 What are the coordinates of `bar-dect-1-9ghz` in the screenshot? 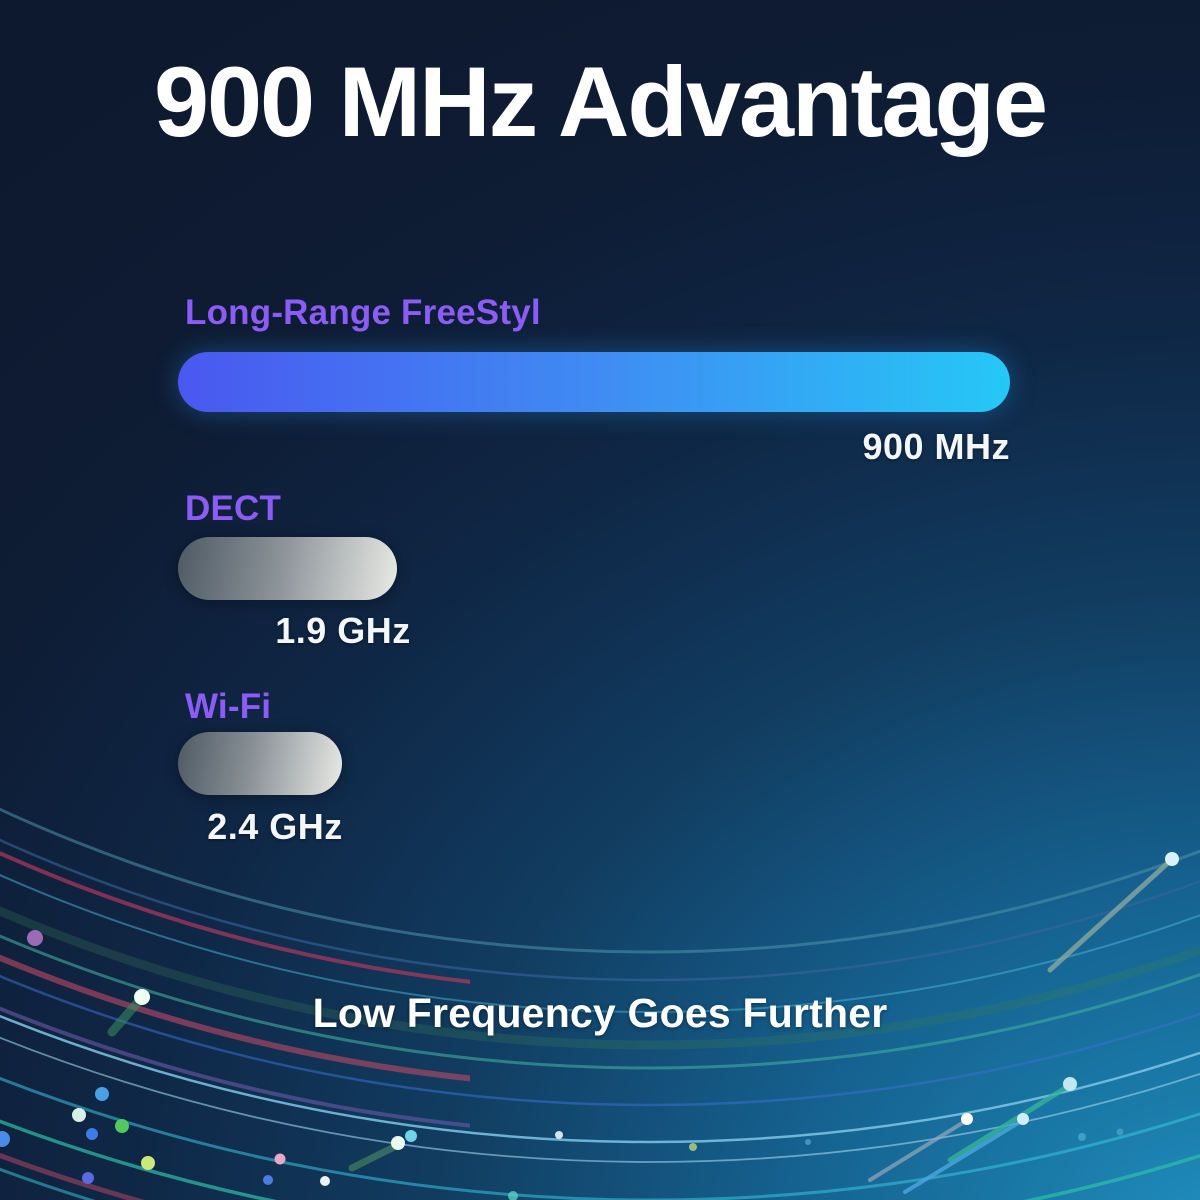 It's located at (287, 568).